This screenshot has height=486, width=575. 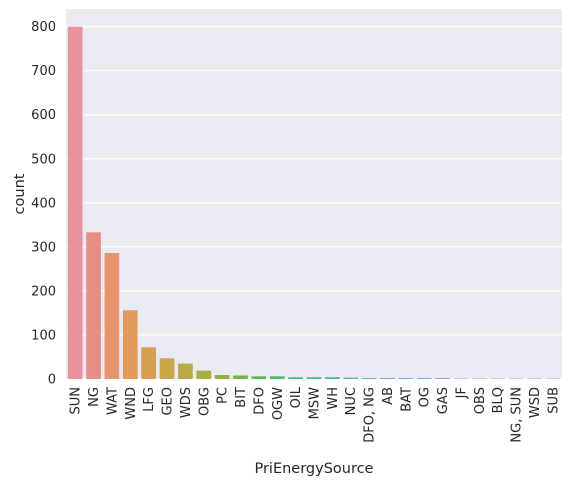 What do you see at coordinates (204, 401) in the screenshot?
I see `x-tick-label: OBG` at bounding box center [204, 401].